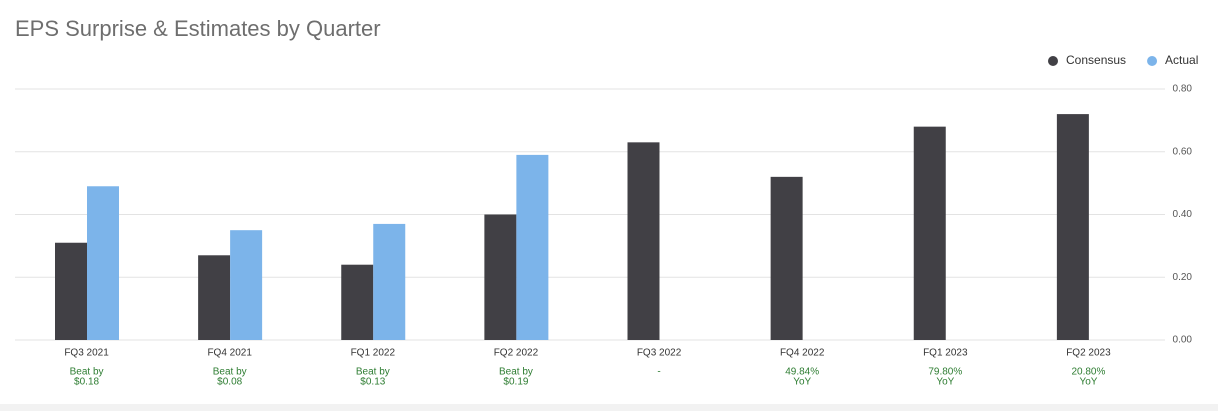 The width and height of the screenshot is (1218, 411). I want to click on x-tick-label: FQ2 2023, so click(1088, 353).